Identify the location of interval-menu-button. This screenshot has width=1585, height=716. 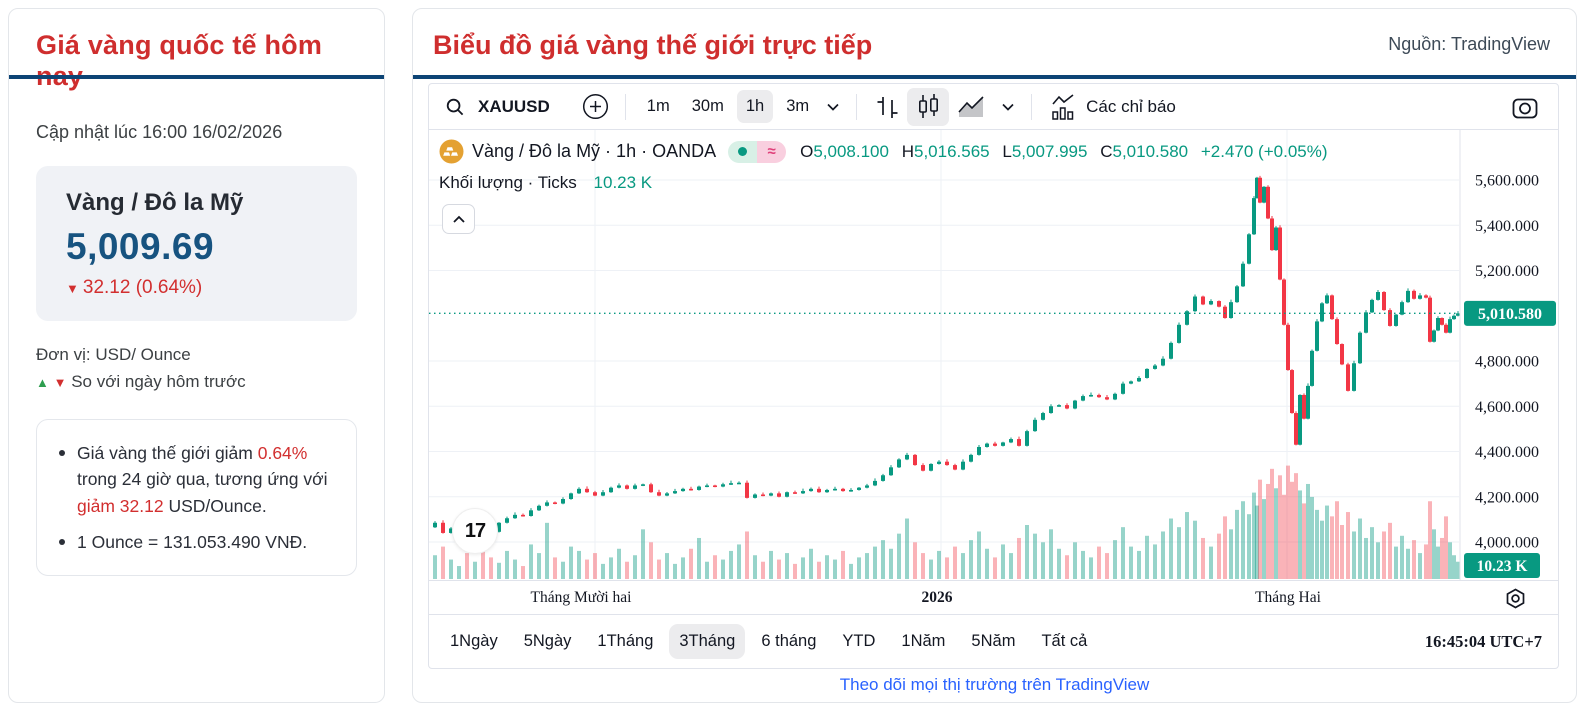
(833, 107).